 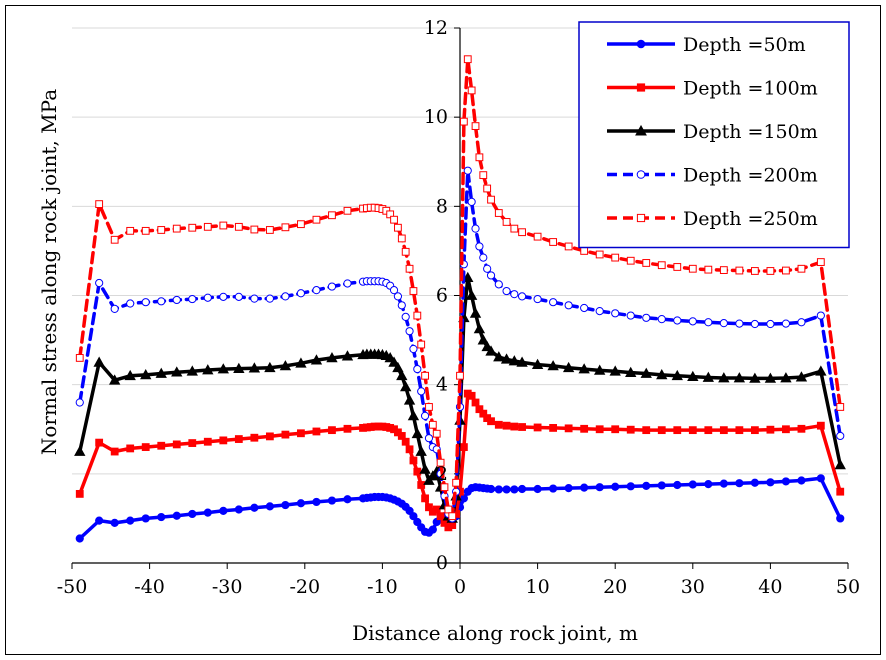 I want to click on x-tick-label: -50, so click(x=72, y=587).